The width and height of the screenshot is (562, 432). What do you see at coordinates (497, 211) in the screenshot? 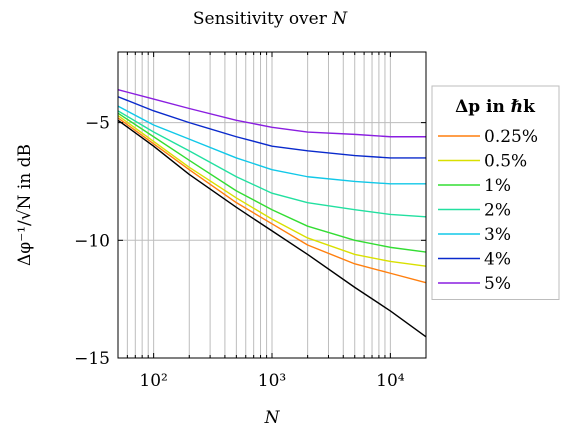
I see `legend-label: 2%` at bounding box center [497, 211].